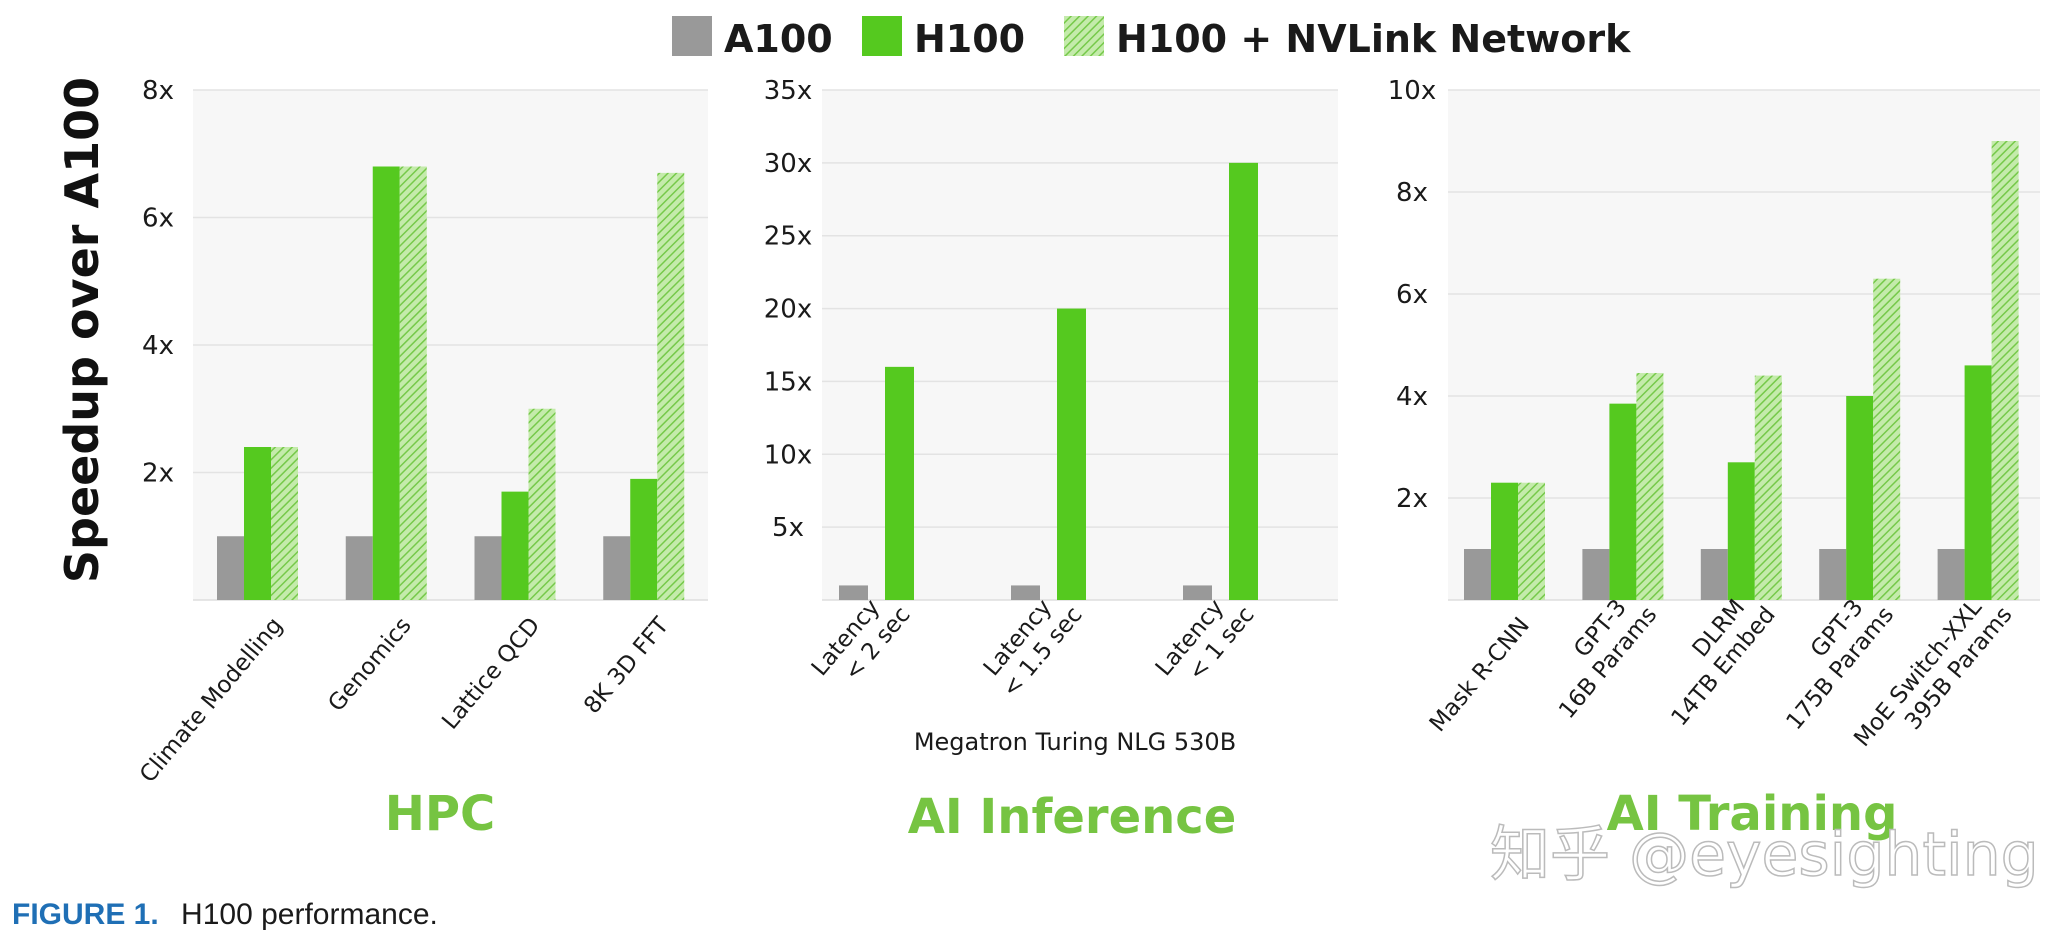  What do you see at coordinates (1033, 649) in the screenshot?
I see `x-tick-label: Latency< 1.5 sec` at bounding box center [1033, 649].